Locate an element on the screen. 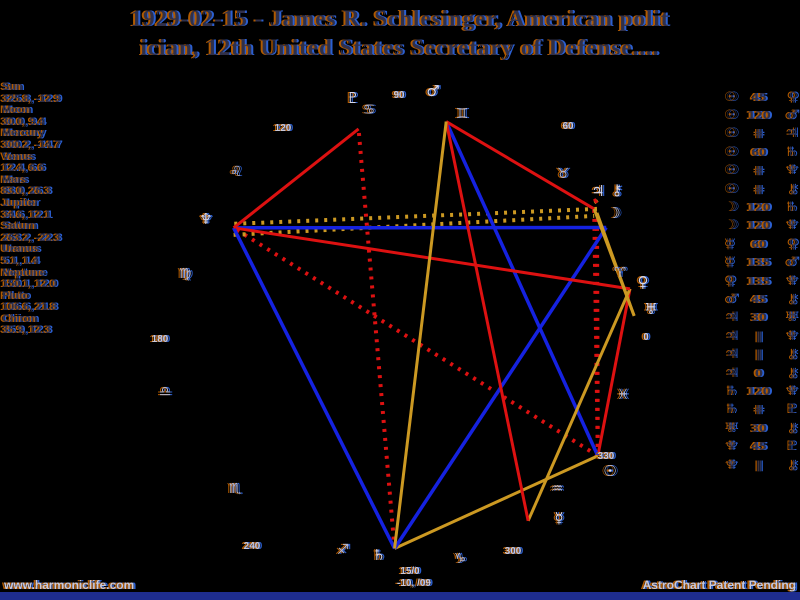  planet-name-jupiter: Jupiter is located at coordinates (20, 202).